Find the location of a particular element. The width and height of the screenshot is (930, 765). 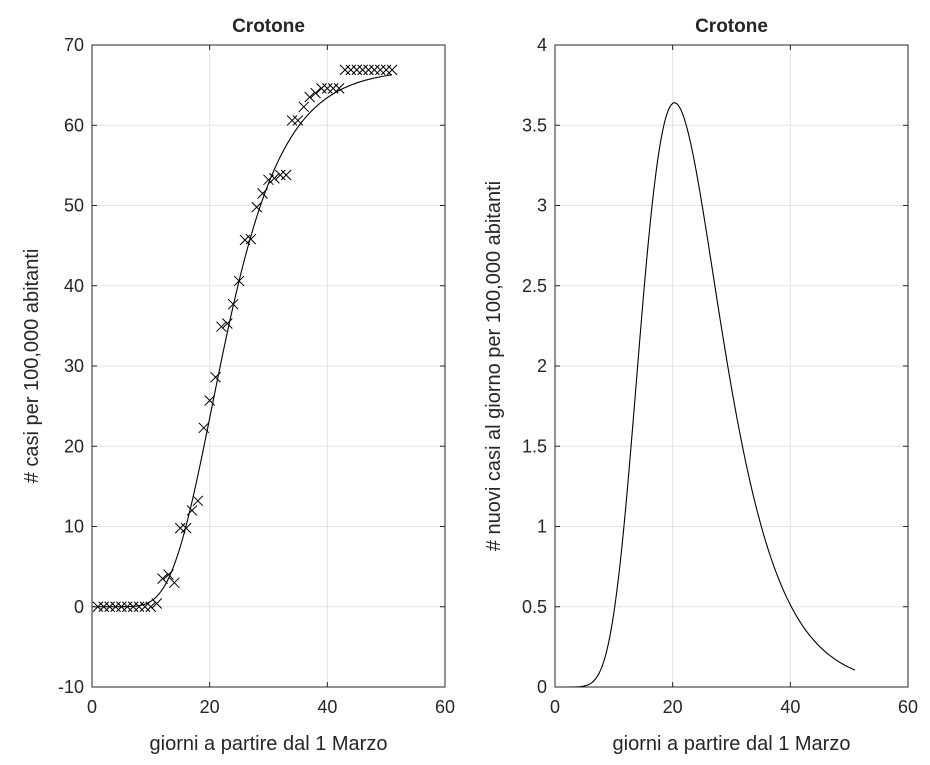

y-tick-label: 3.5 is located at coordinates (534, 125).